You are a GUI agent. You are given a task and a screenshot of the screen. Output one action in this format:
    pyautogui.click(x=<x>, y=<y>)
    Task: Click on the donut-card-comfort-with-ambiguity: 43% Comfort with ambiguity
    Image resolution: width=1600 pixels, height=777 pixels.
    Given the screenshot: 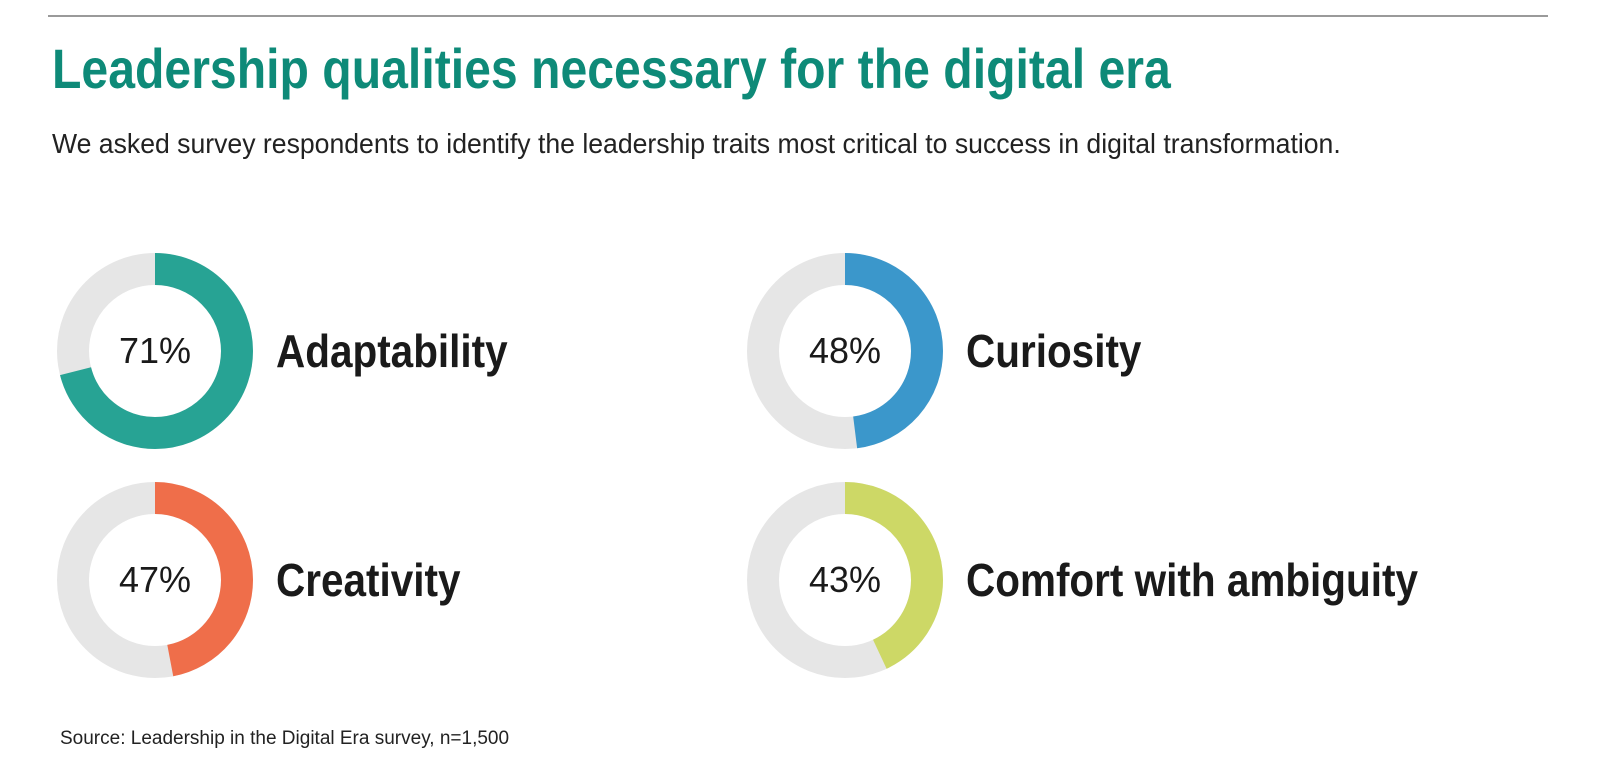 What is the action you would take?
    pyautogui.click(x=1090, y=580)
    